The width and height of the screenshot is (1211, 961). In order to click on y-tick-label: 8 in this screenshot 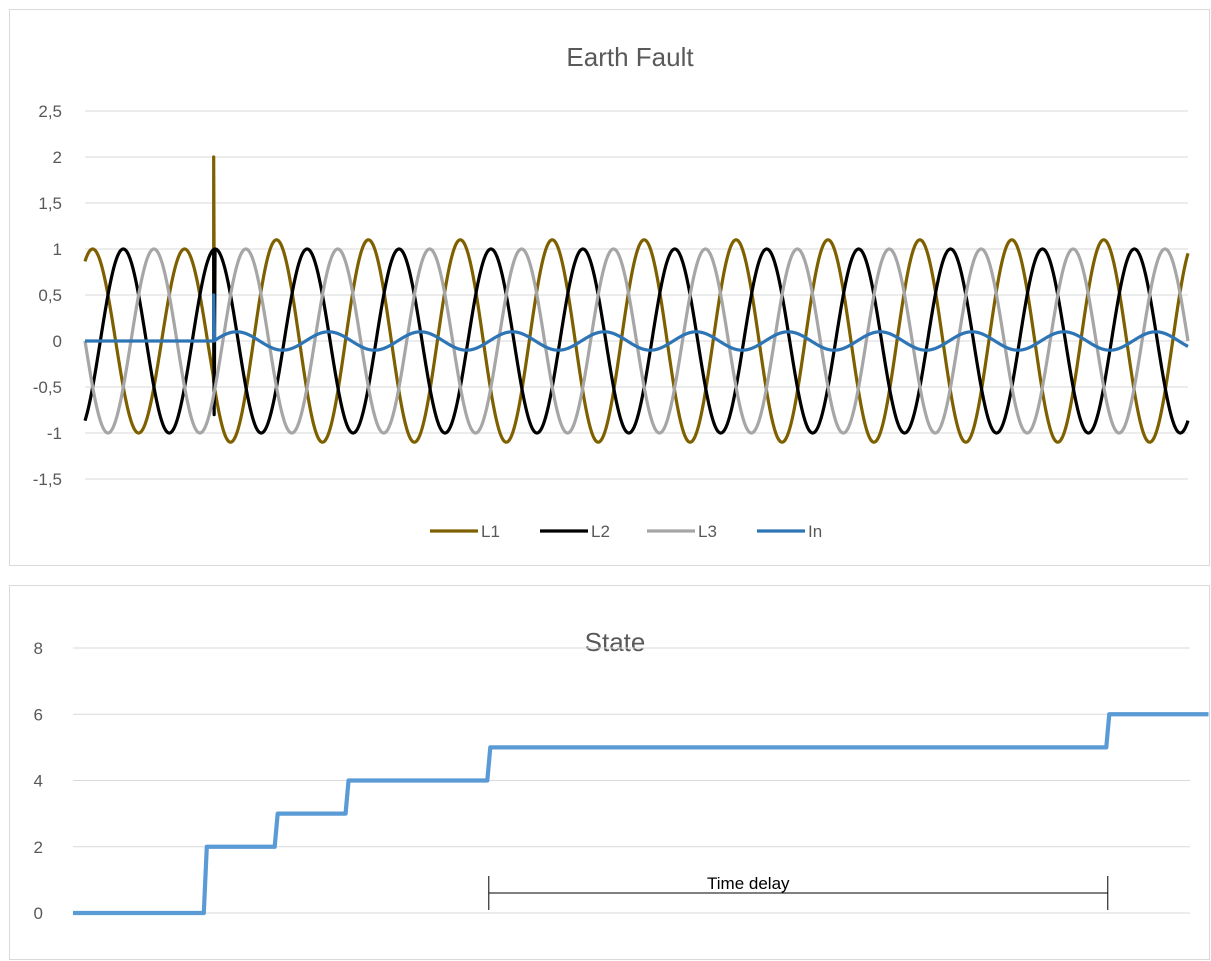, I will do `click(38, 648)`.